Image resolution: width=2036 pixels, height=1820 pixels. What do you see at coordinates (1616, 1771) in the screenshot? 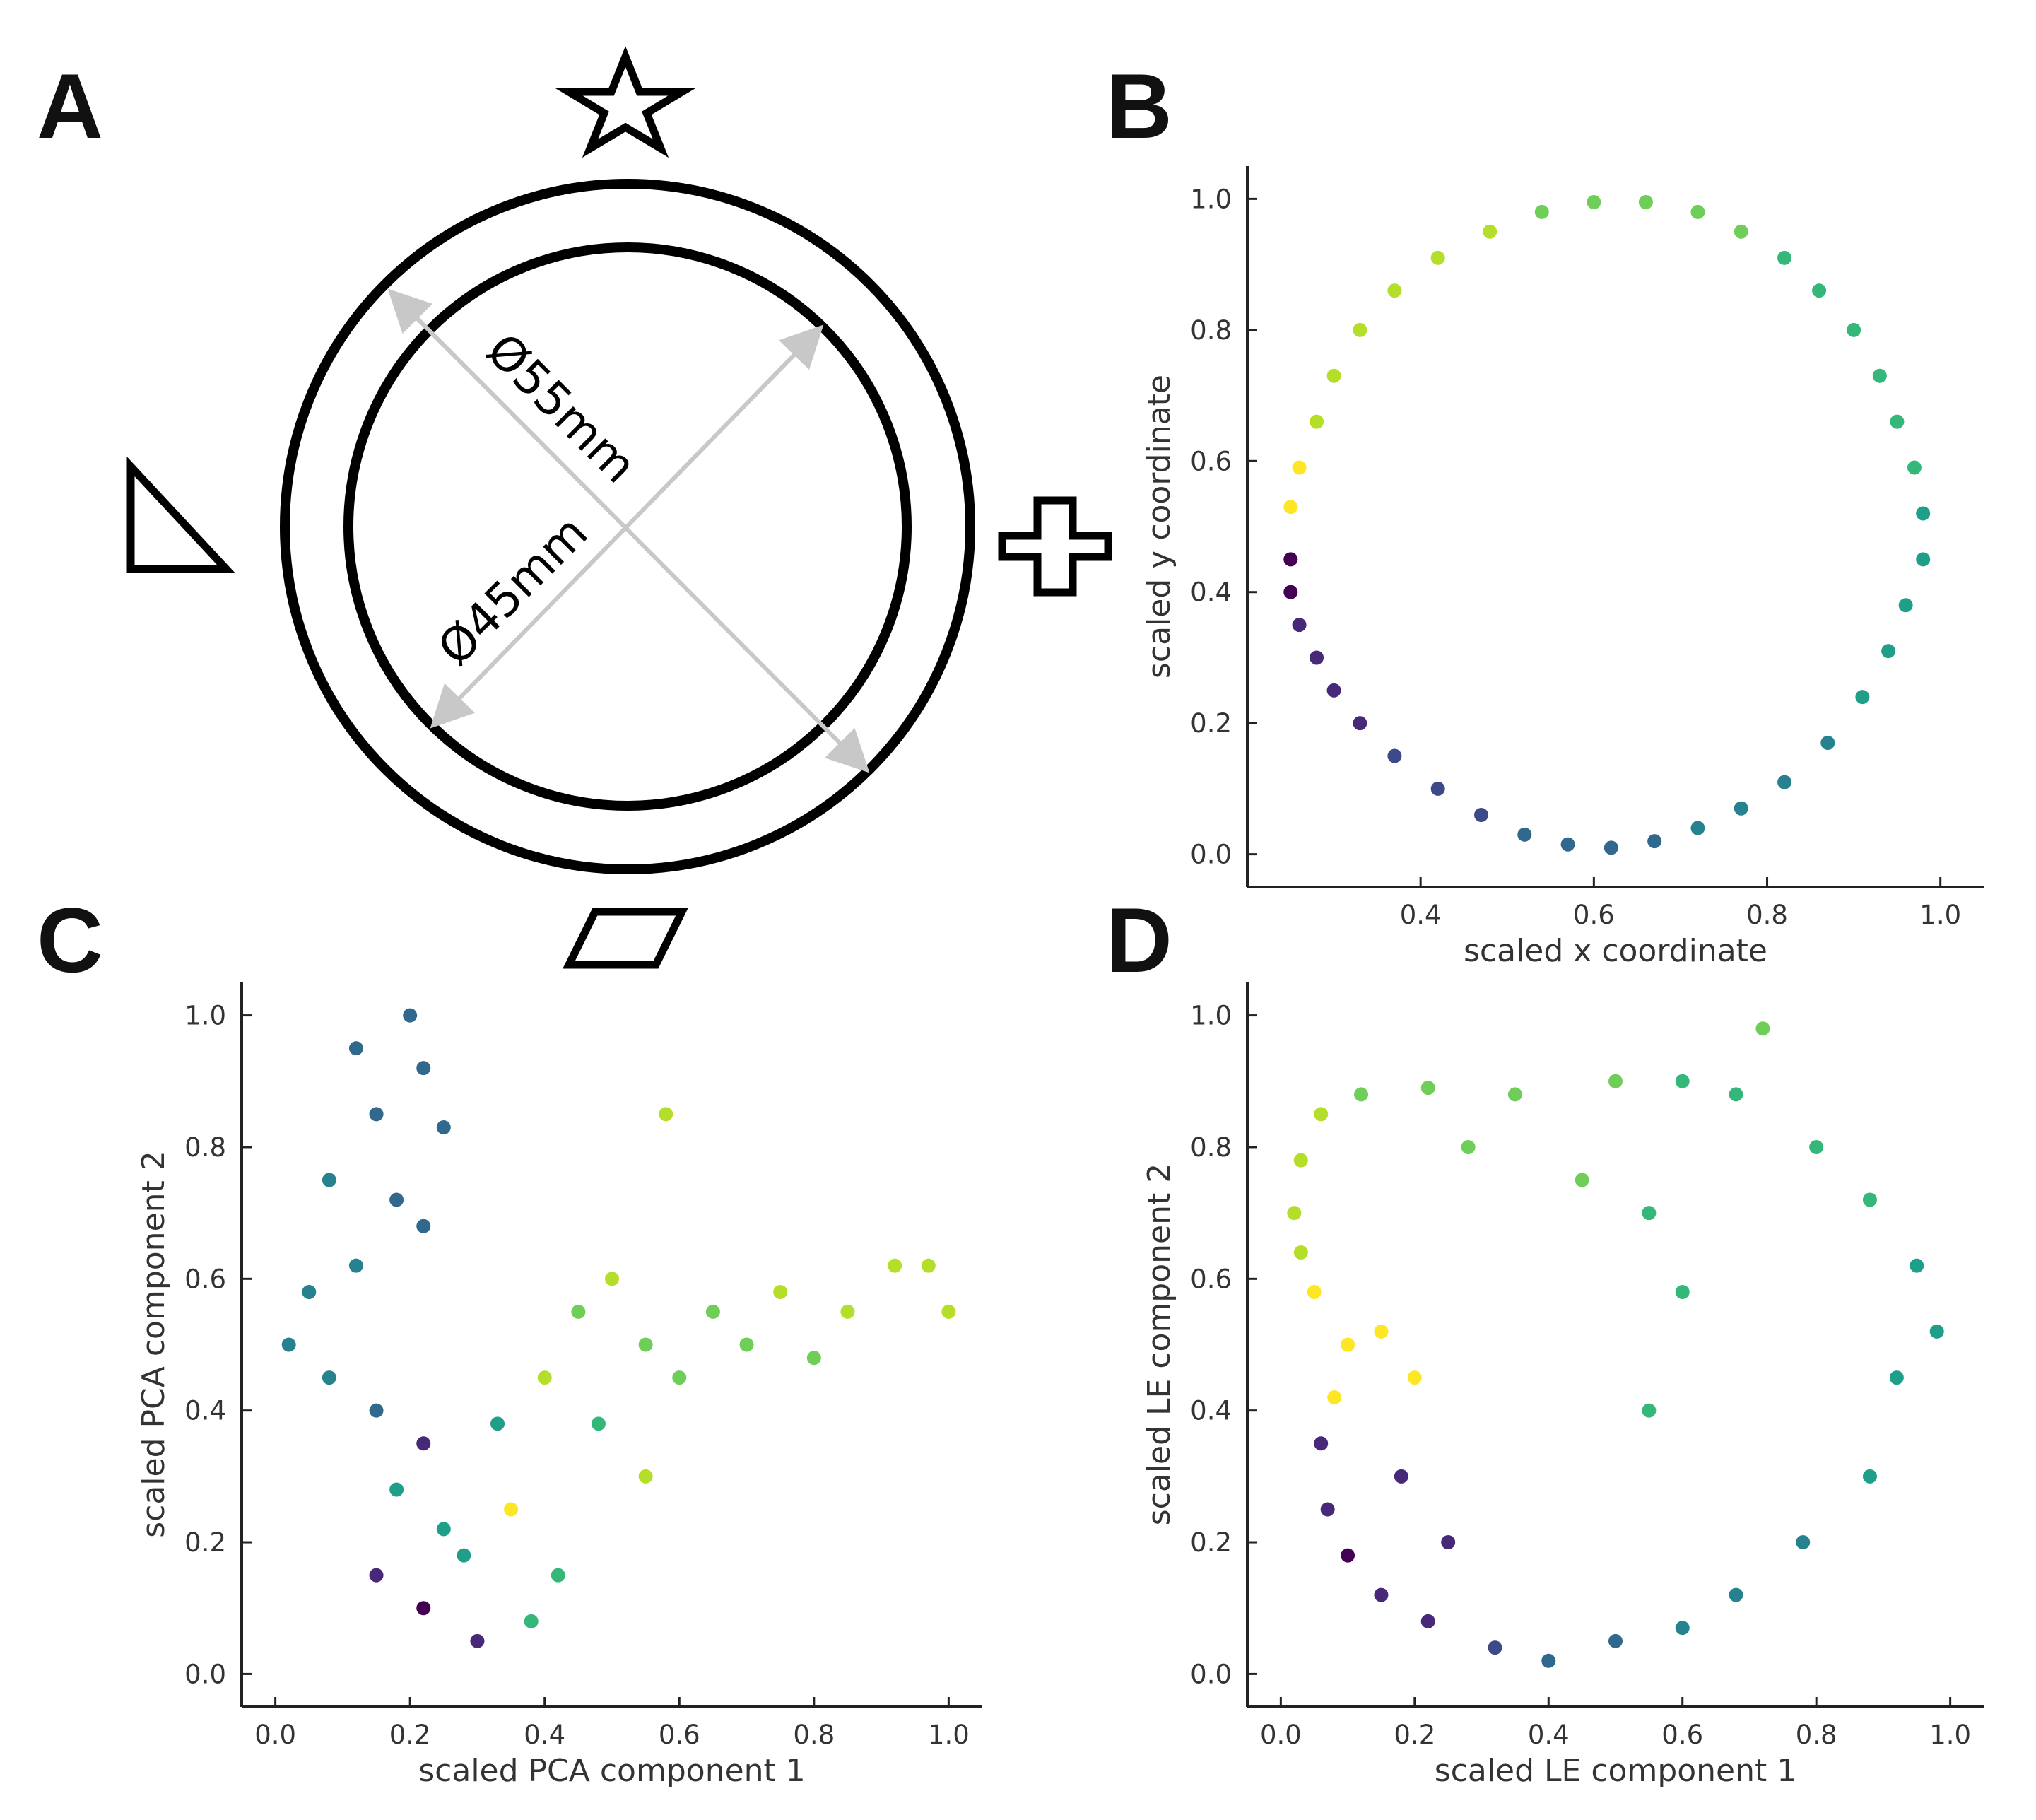
I see `chart-d-xlabel: scaled LE component 1` at bounding box center [1616, 1771].